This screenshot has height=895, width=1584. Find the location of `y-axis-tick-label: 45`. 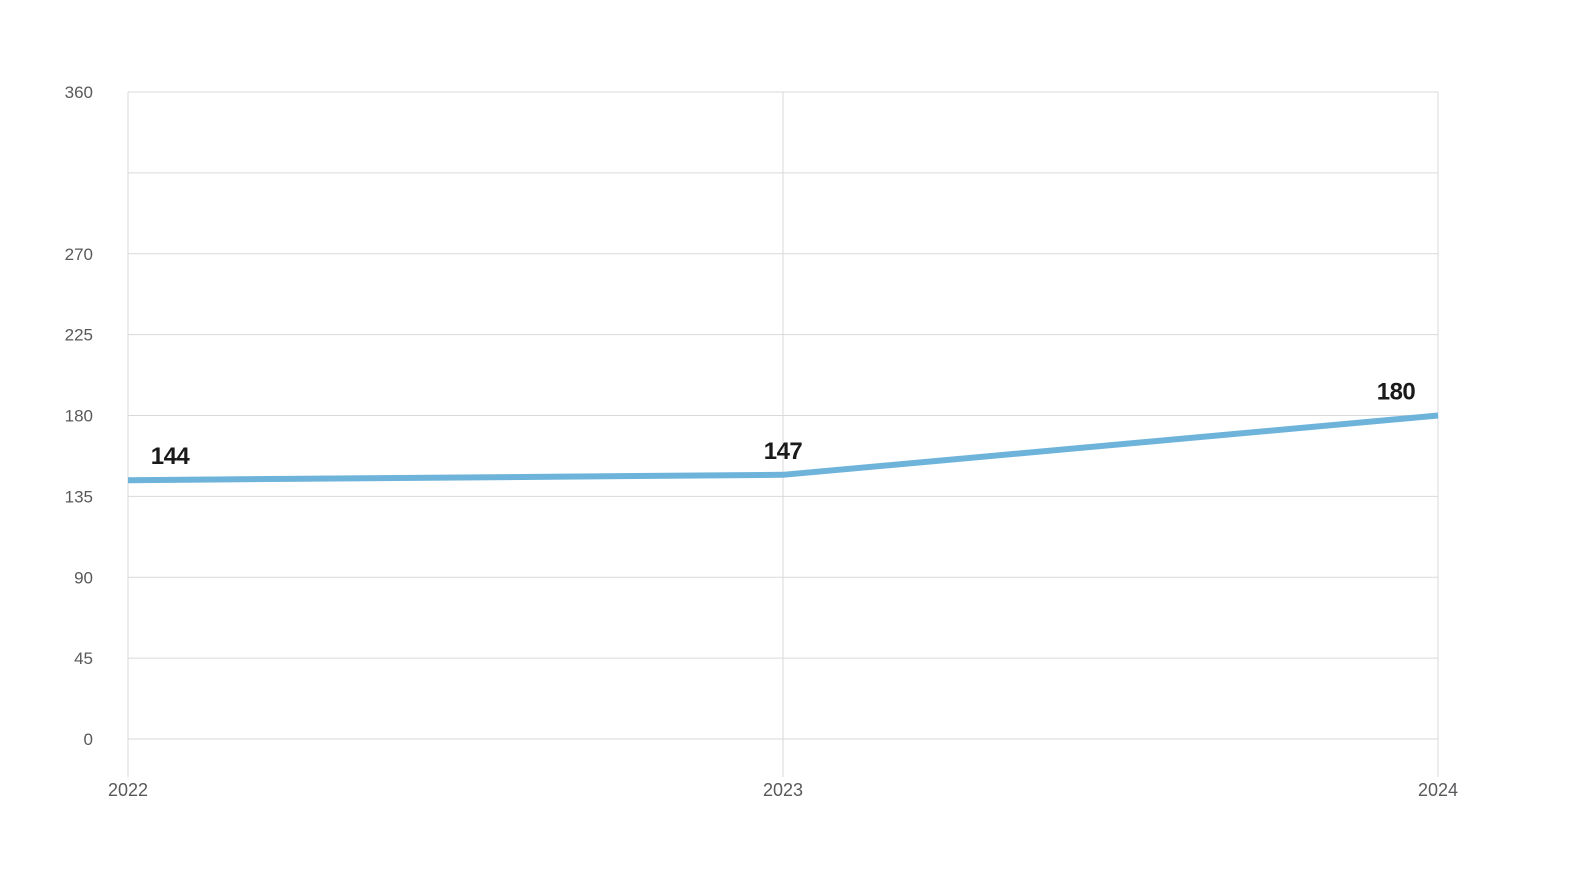

y-axis-tick-label: 45 is located at coordinates (83, 658).